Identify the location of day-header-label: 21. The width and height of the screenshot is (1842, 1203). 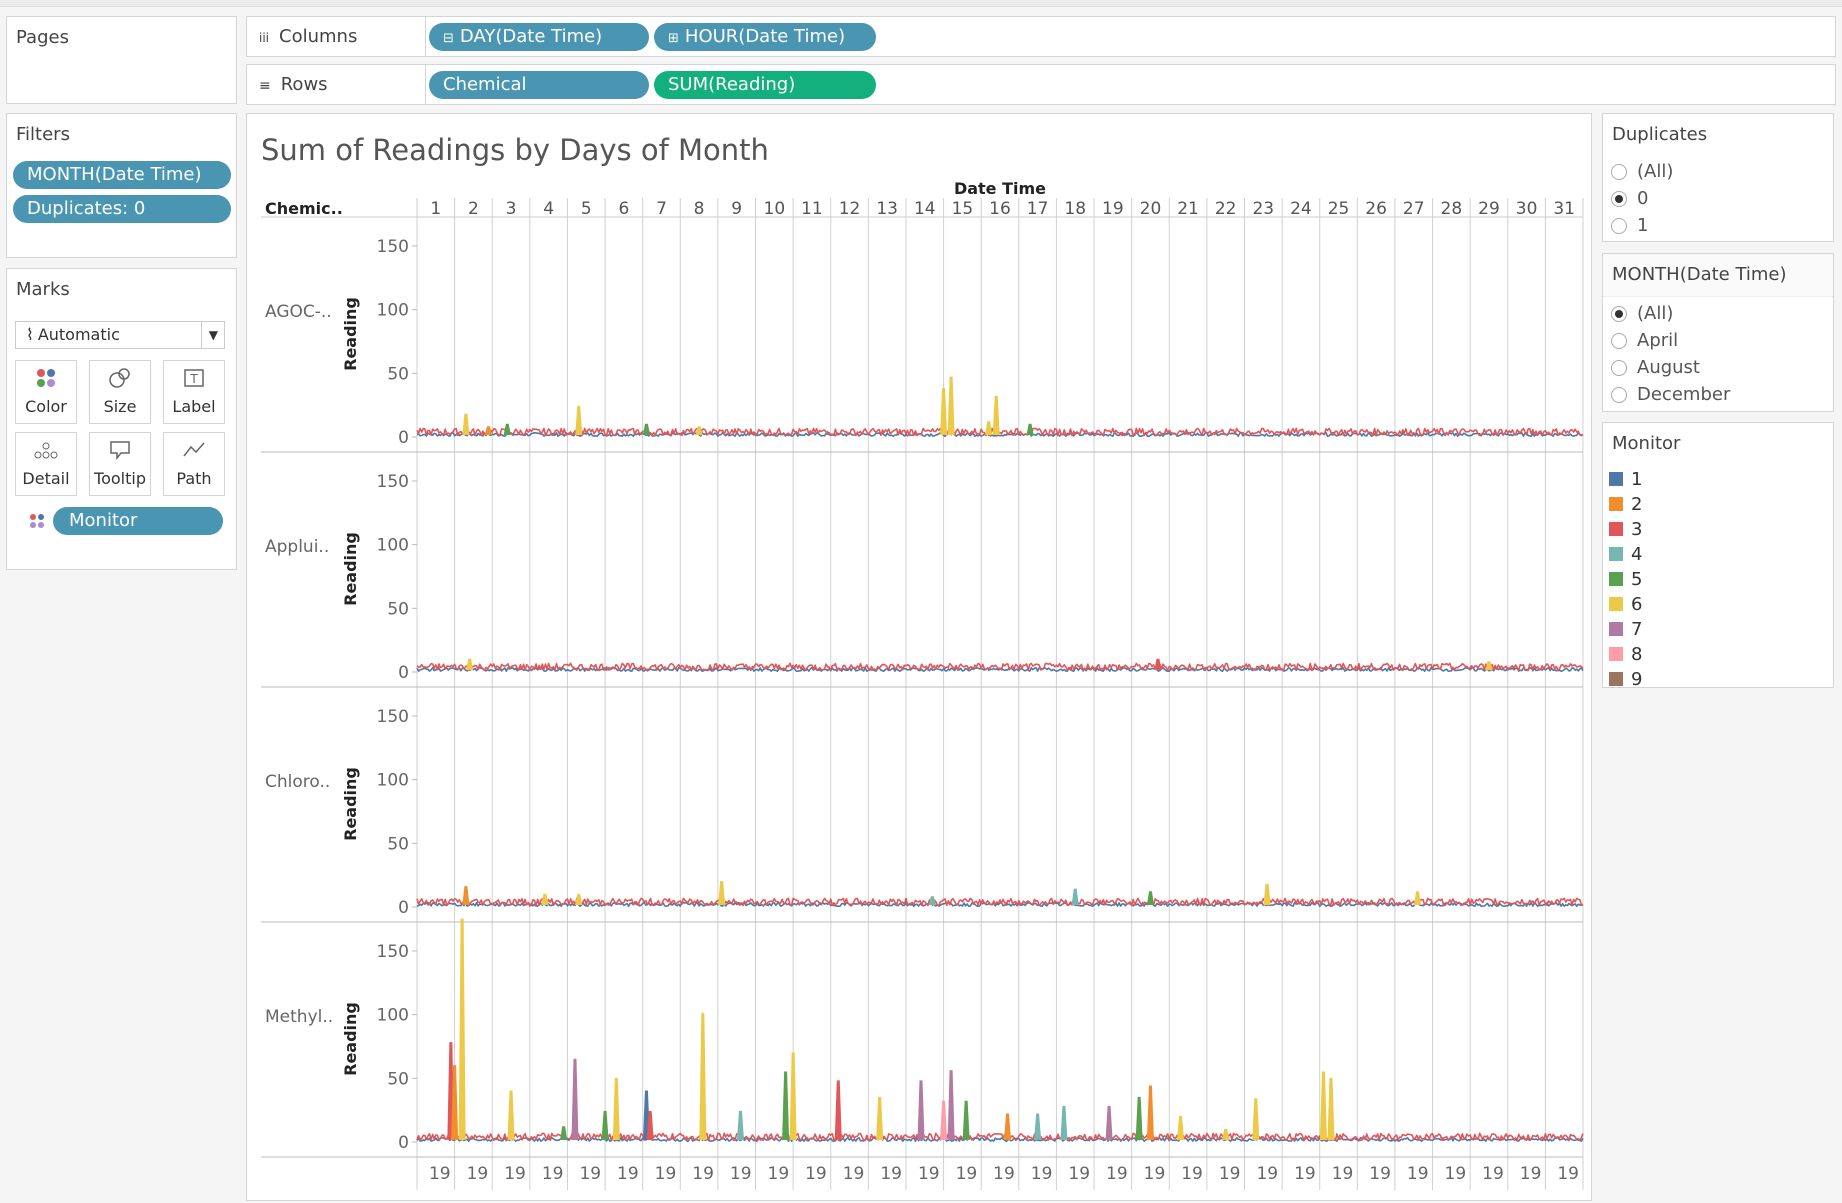
(1188, 209).